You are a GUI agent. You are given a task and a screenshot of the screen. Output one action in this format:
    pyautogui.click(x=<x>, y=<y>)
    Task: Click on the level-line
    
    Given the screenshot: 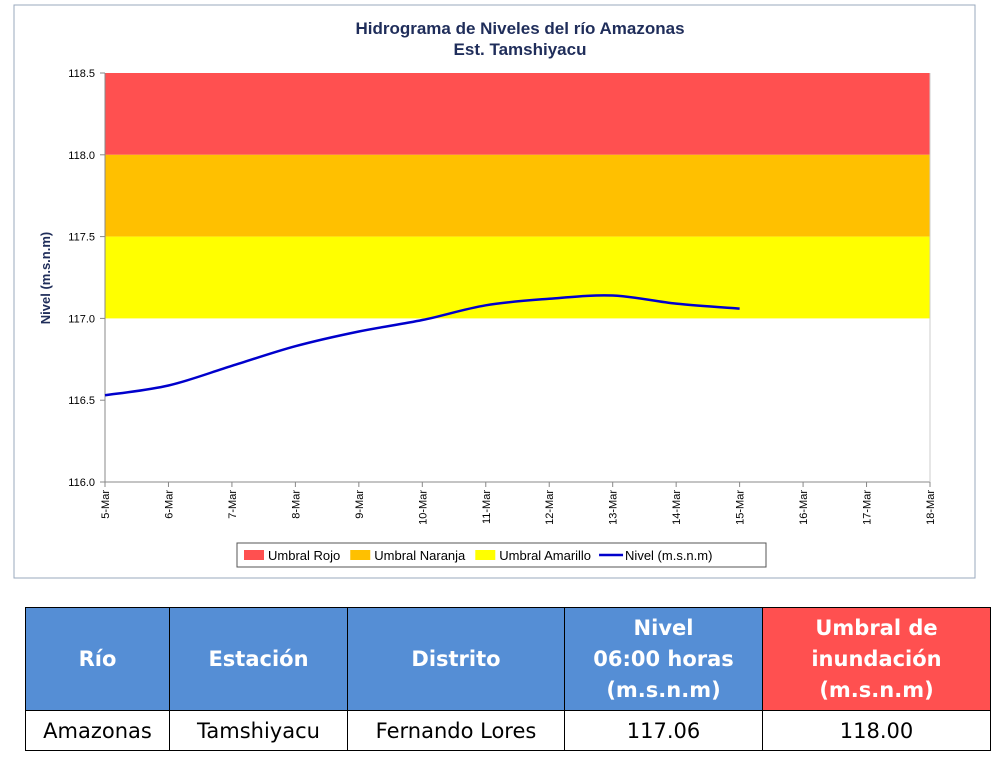 What is the action you would take?
    pyautogui.click(x=422, y=345)
    